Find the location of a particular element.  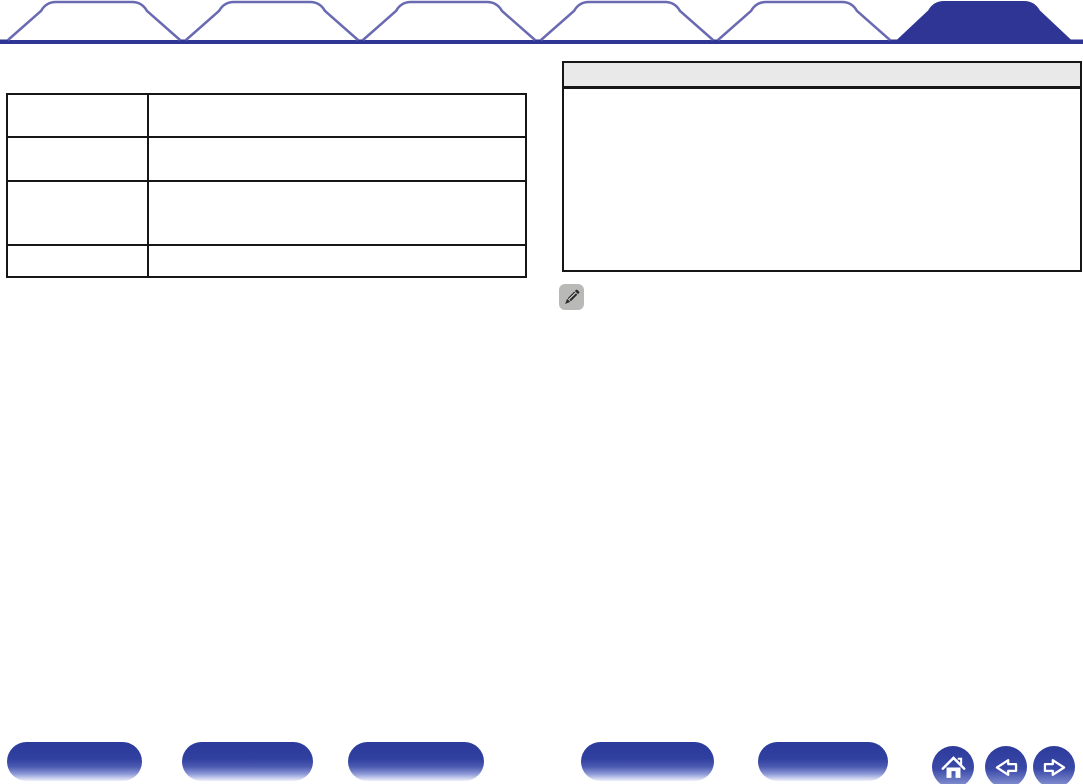

arrow-right-icon is located at coordinates (1054, 767).